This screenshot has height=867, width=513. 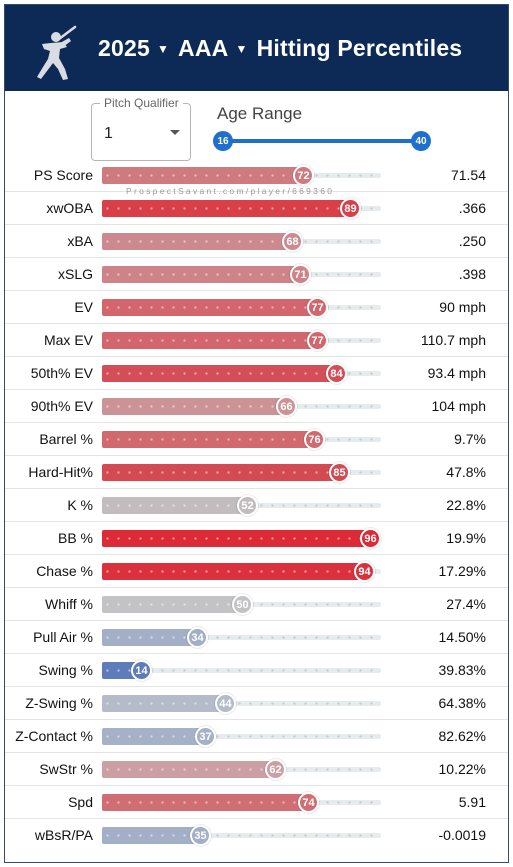 What do you see at coordinates (256, 373) in the screenshot?
I see `metric-row: 50th% EV 84 93.4 mph` at bounding box center [256, 373].